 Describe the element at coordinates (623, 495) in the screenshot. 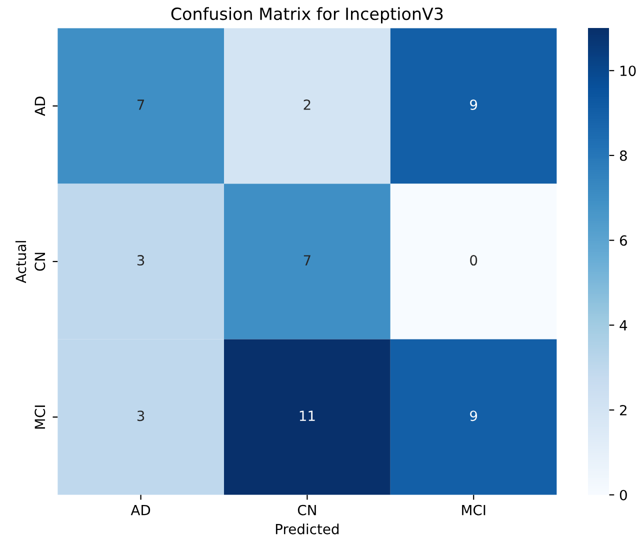

I see `color-bar-label: 0` at that location.